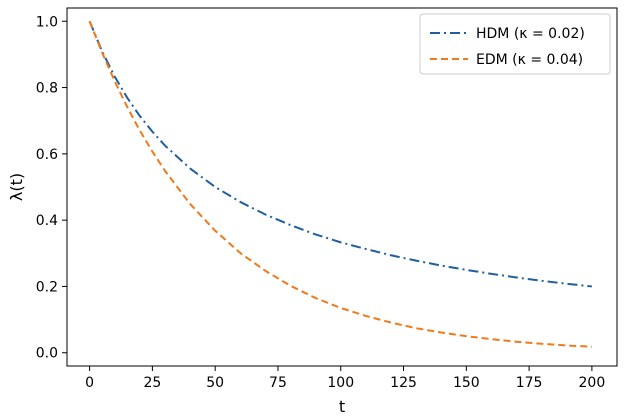 This screenshot has height=418, width=624. I want to click on x-tick-label: 100, so click(340, 383).